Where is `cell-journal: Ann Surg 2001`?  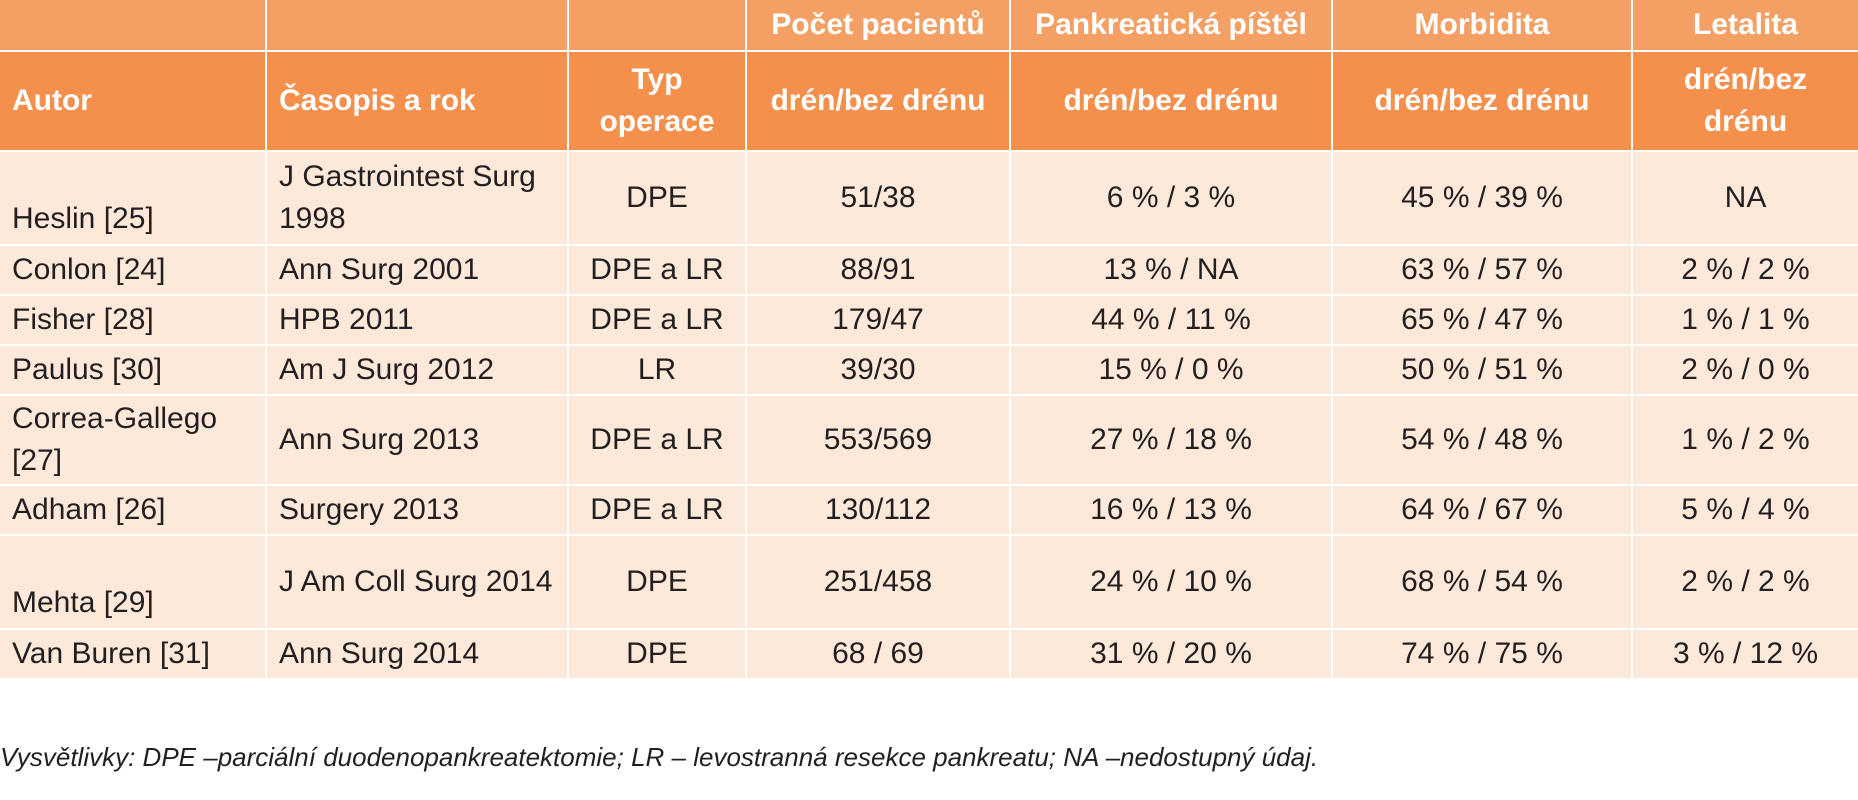 cell-journal: Ann Surg 2001 is located at coordinates (417, 270).